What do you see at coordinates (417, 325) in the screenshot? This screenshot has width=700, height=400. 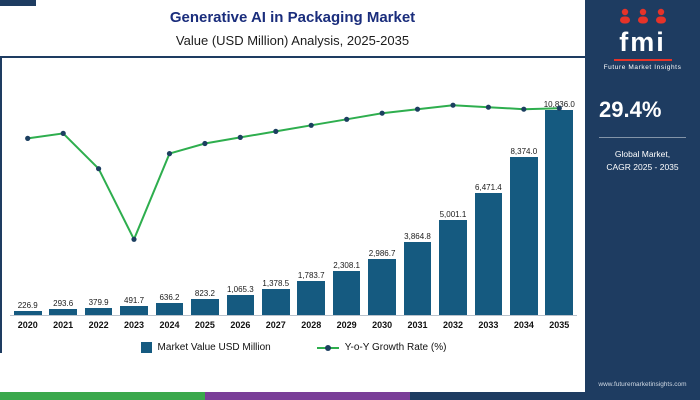 I see `x-tick-label: 2031` at bounding box center [417, 325].